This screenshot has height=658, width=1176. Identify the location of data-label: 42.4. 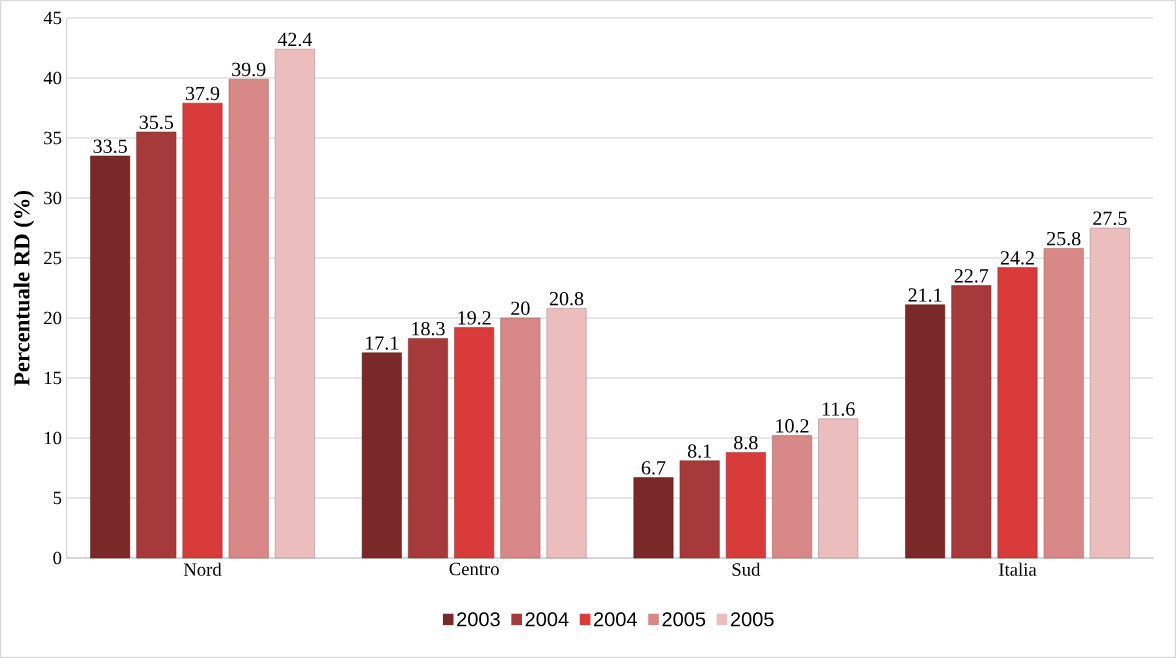
(295, 39).